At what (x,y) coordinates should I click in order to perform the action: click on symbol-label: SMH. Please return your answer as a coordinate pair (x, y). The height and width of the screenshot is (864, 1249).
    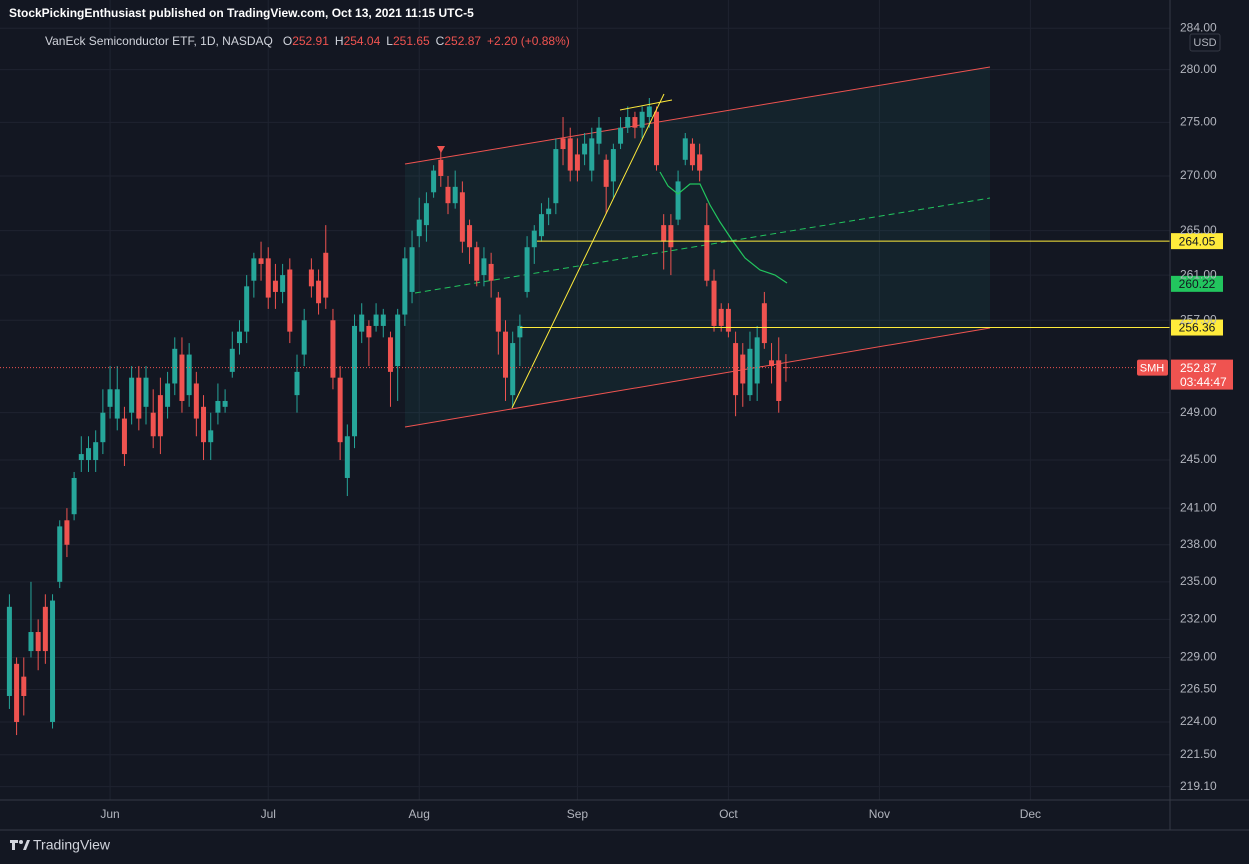
    Looking at the image, I should click on (1152, 369).